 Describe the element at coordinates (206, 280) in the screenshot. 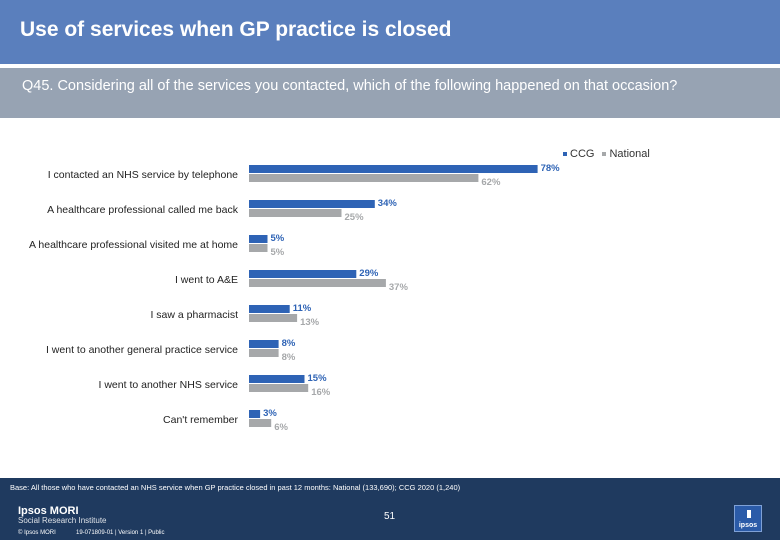

I see `category-label: I went to A&E` at that location.